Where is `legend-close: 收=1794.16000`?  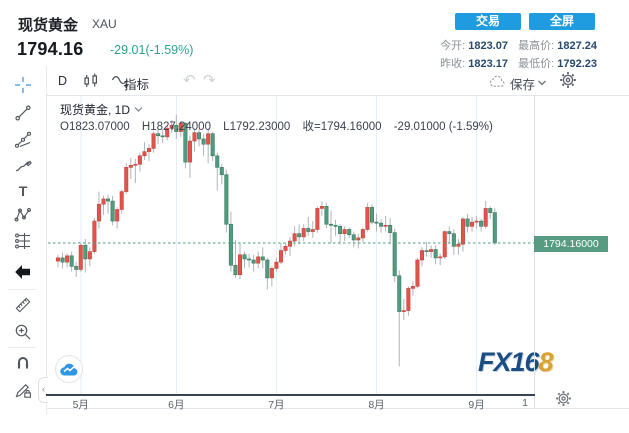 legend-close: 收=1794.16000 is located at coordinates (342, 127).